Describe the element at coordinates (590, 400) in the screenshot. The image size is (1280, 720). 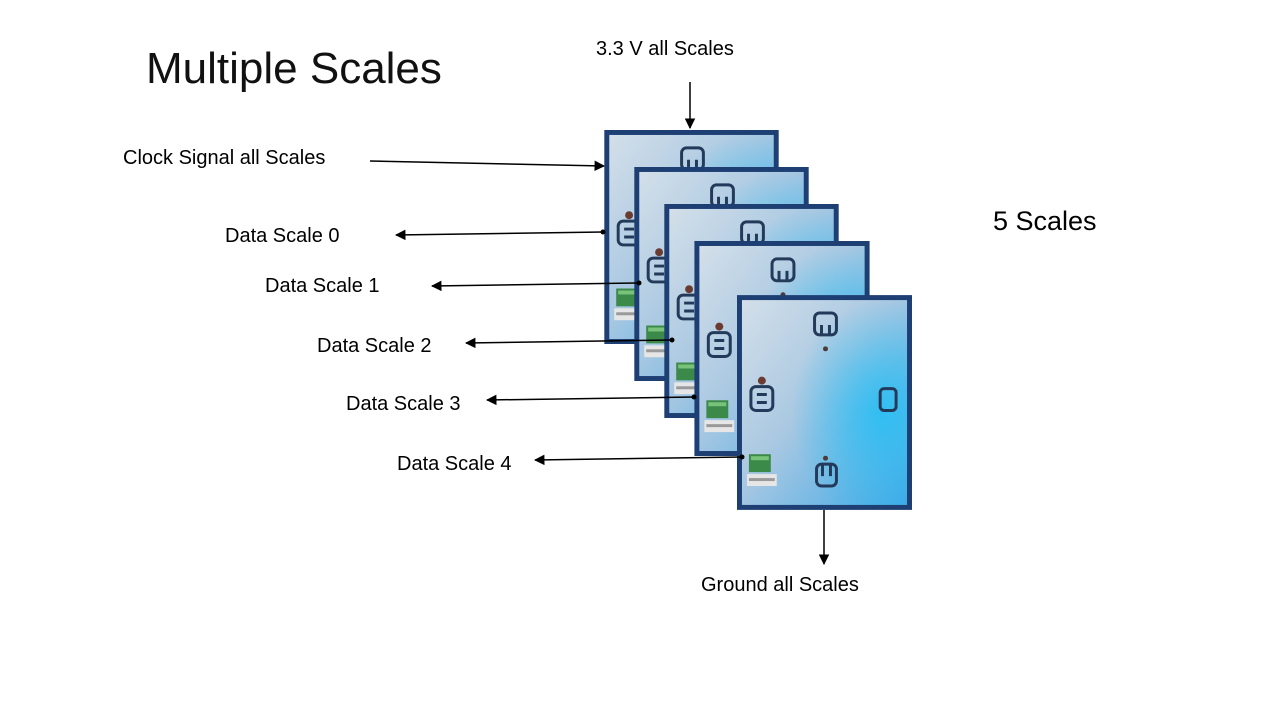
I see `data-scale-3-arrow` at that location.